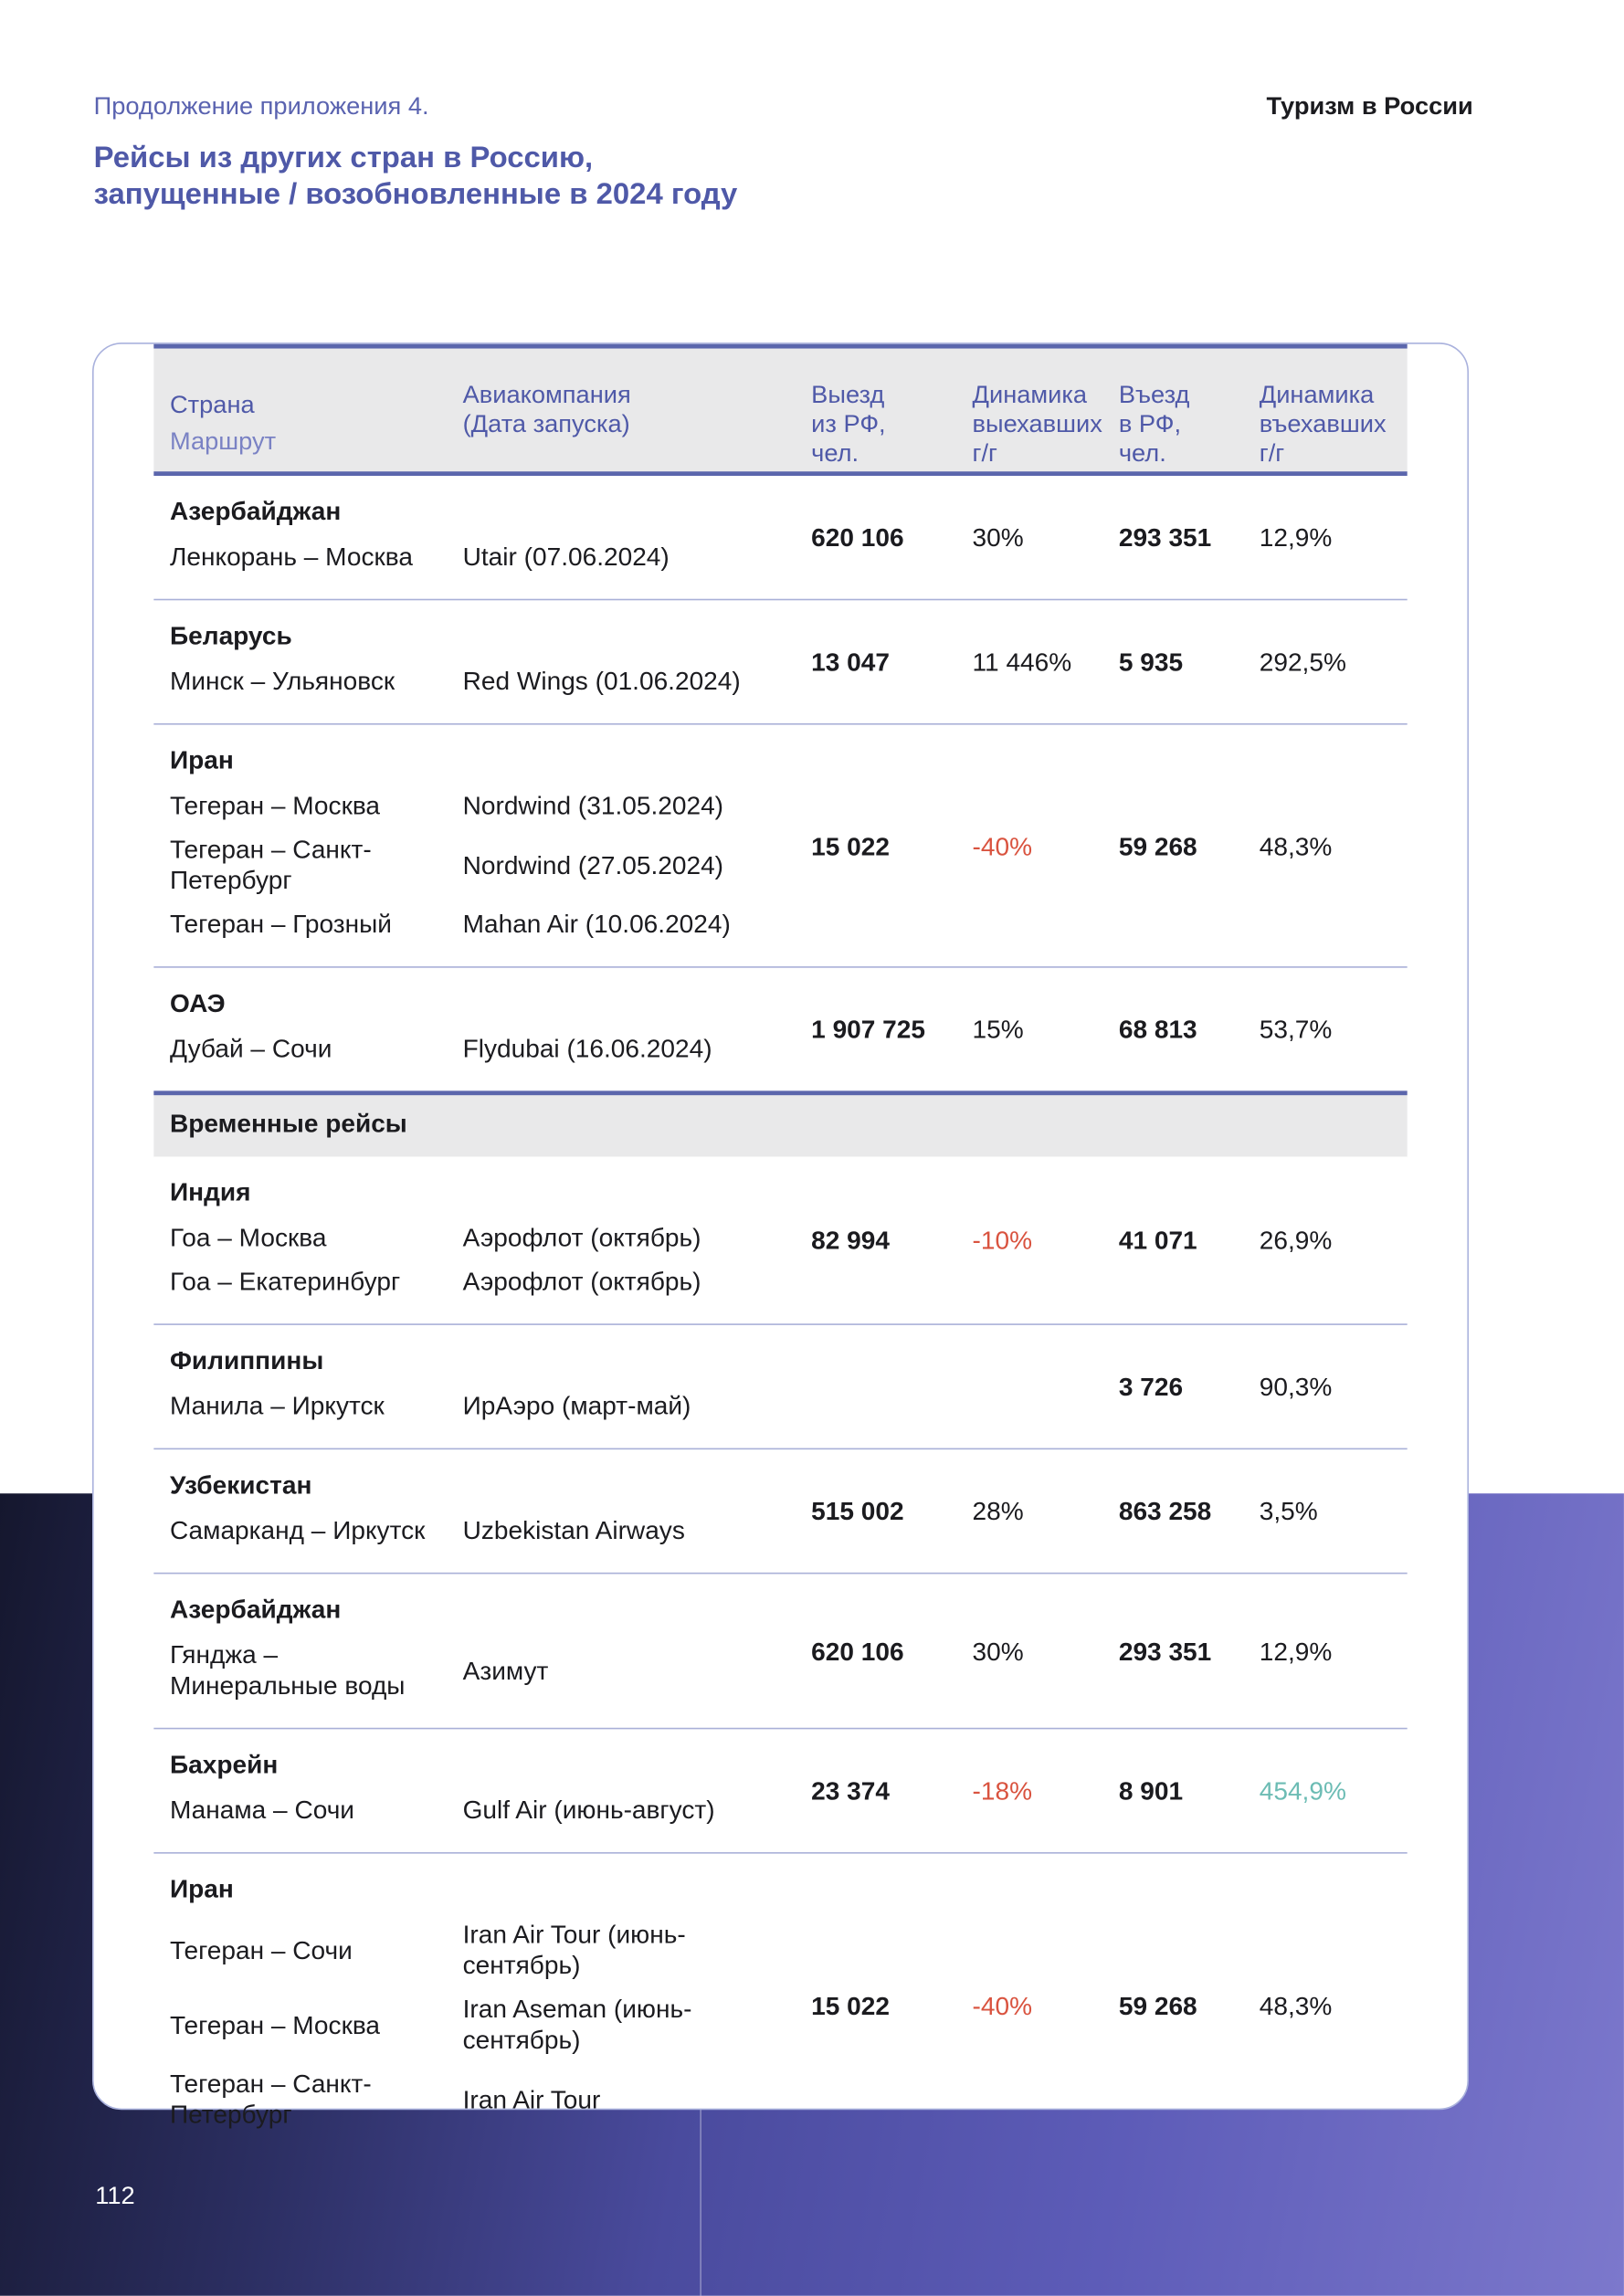  Describe the element at coordinates (1296, 1030) in the screenshot. I see `inbound-change: 53,7%` at that location.